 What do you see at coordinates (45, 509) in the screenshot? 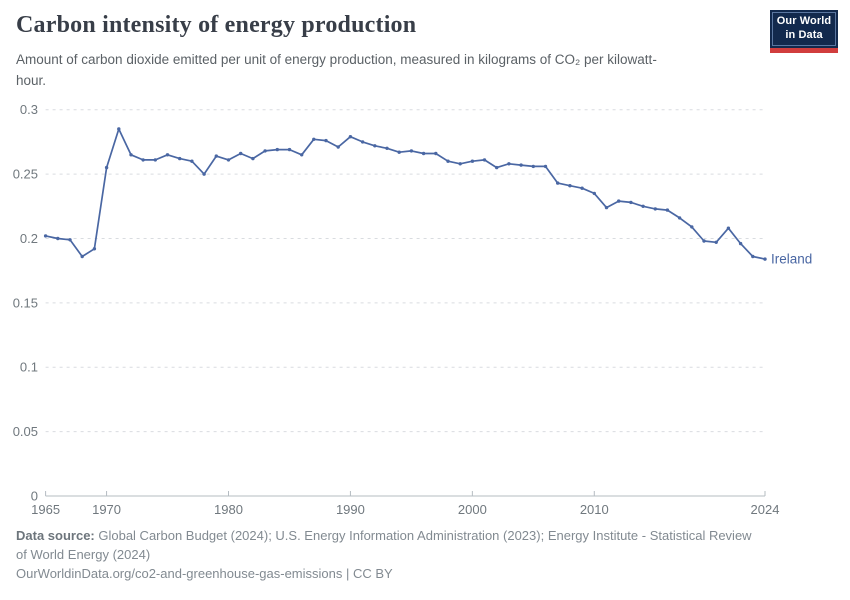
I see `x-axis-tick-label: 1965` at bounding box center [45, 509].